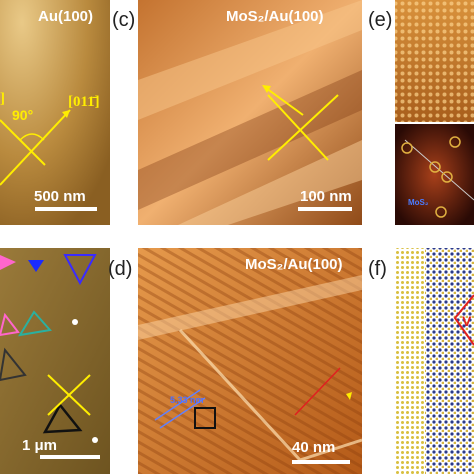  Describe the element at coordinates (434, 112) in the screenshot. I see `panel-e: MoS₂` at that location.